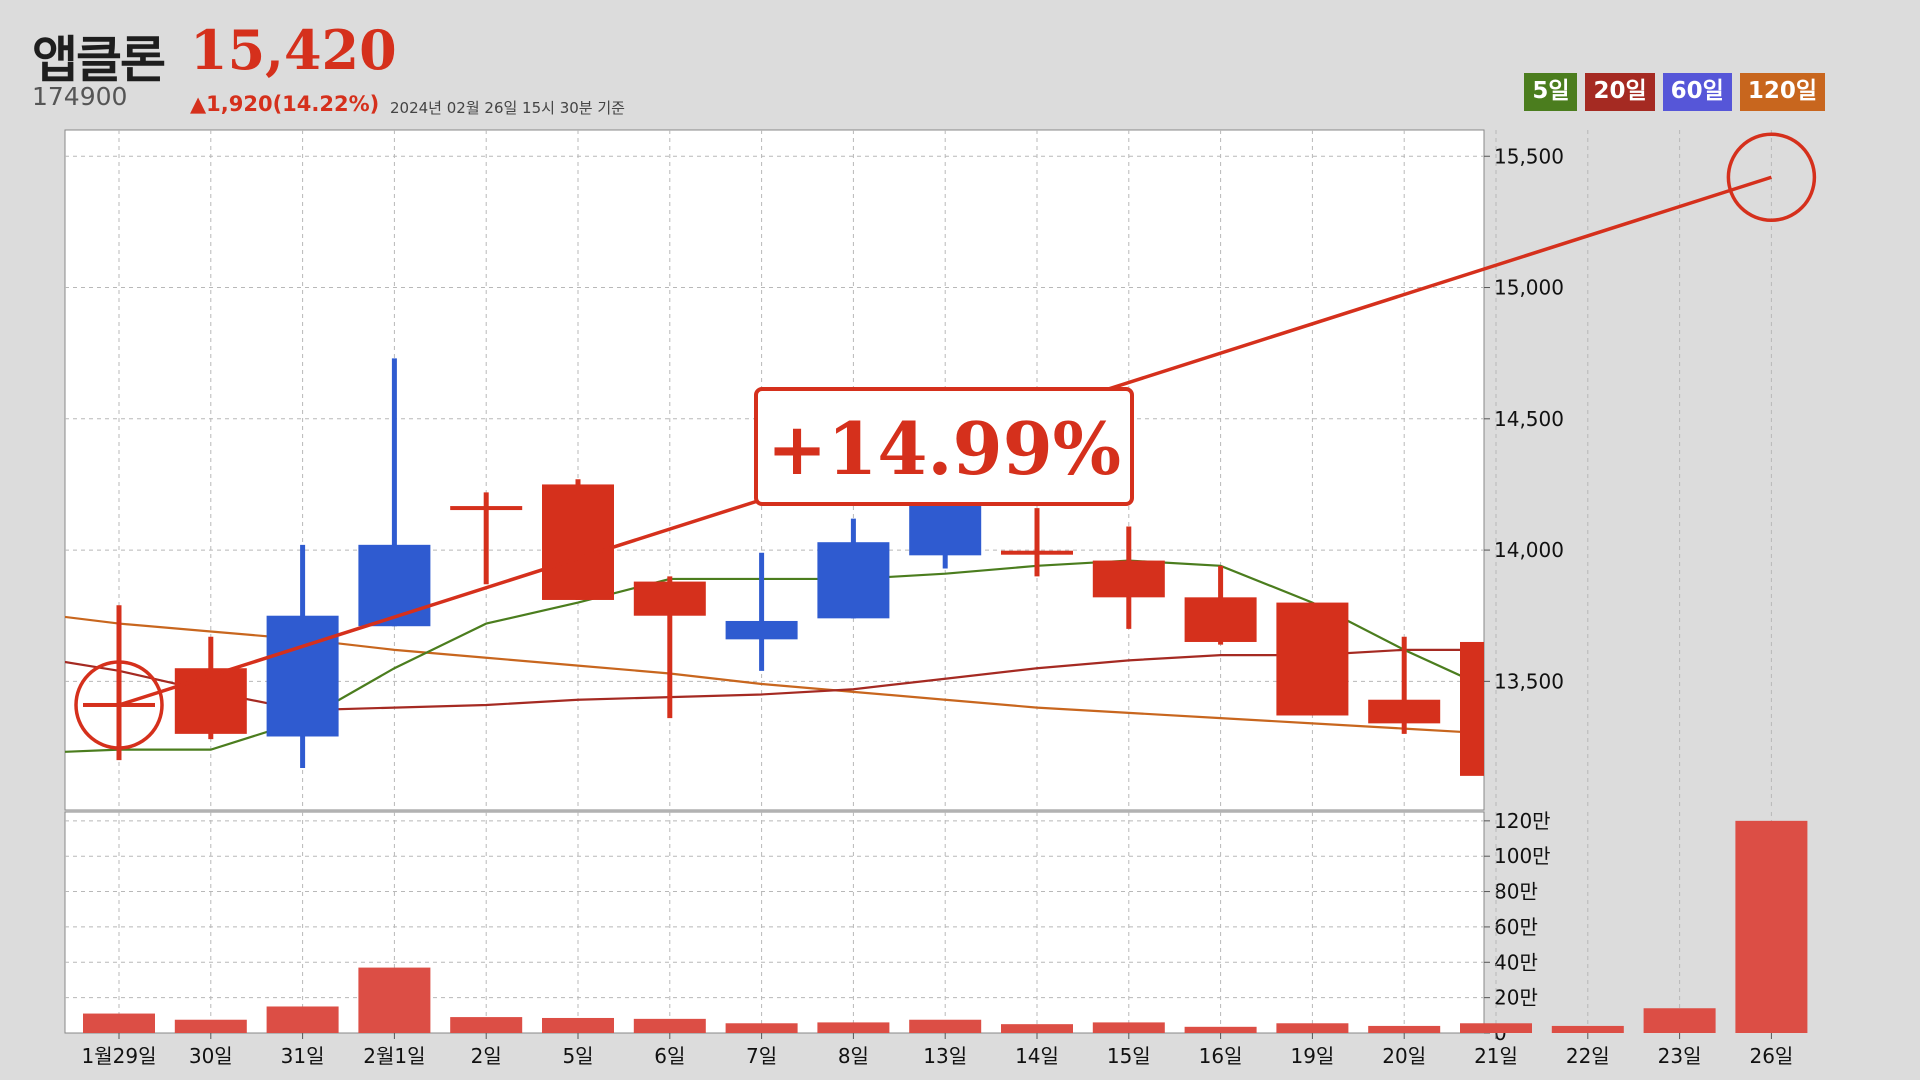 This screenshot has width=1920, height=1080. I want to click on x-tick-label: 15일, so click(1129, 1056).